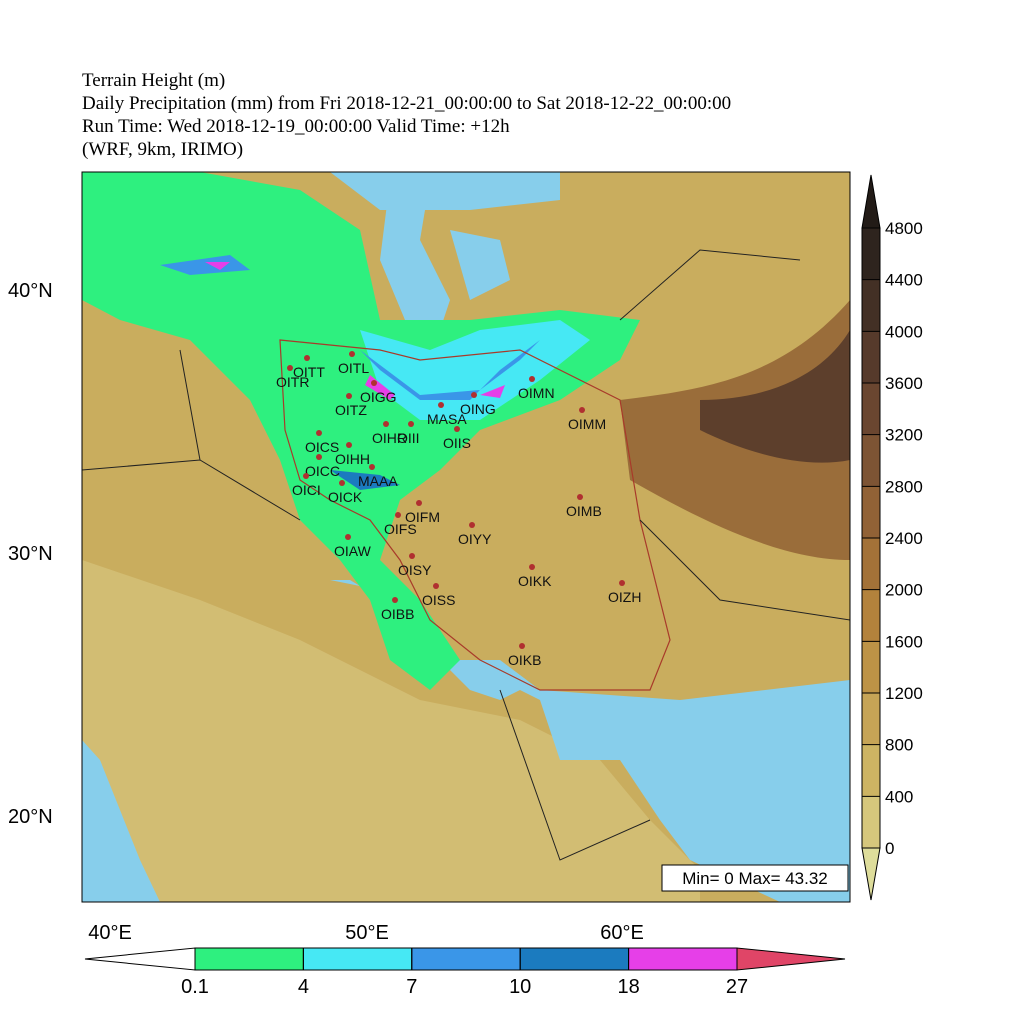 This screenshot has width=1024, height=1024. I want to click on station-label: OIKB, so click(524, 660).